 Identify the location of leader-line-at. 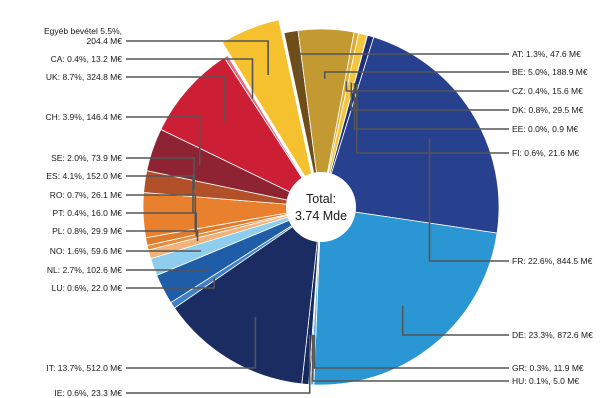
(403, 67).